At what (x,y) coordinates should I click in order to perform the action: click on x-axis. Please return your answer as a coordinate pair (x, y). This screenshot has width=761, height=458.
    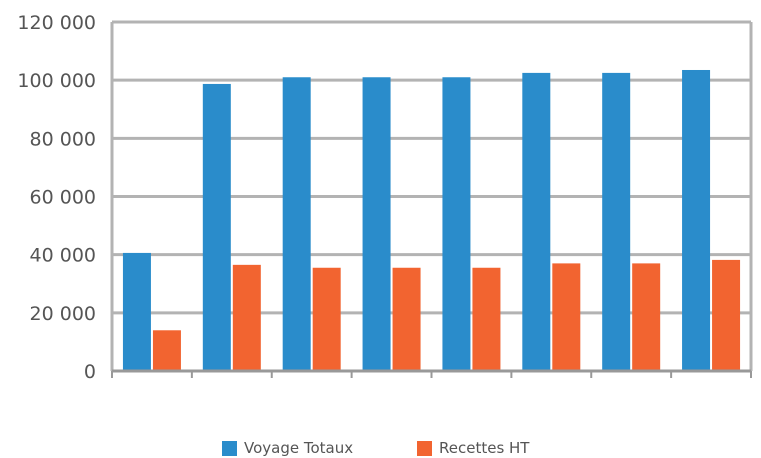
    Looking at the image, I should click on (431, 373).